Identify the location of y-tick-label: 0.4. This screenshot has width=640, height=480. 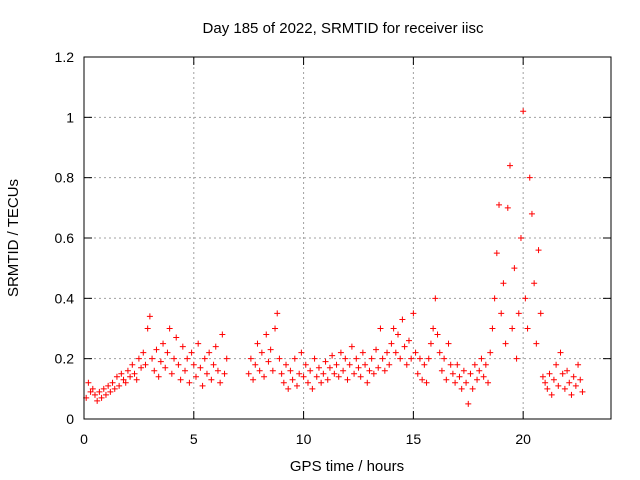
(65, 298).